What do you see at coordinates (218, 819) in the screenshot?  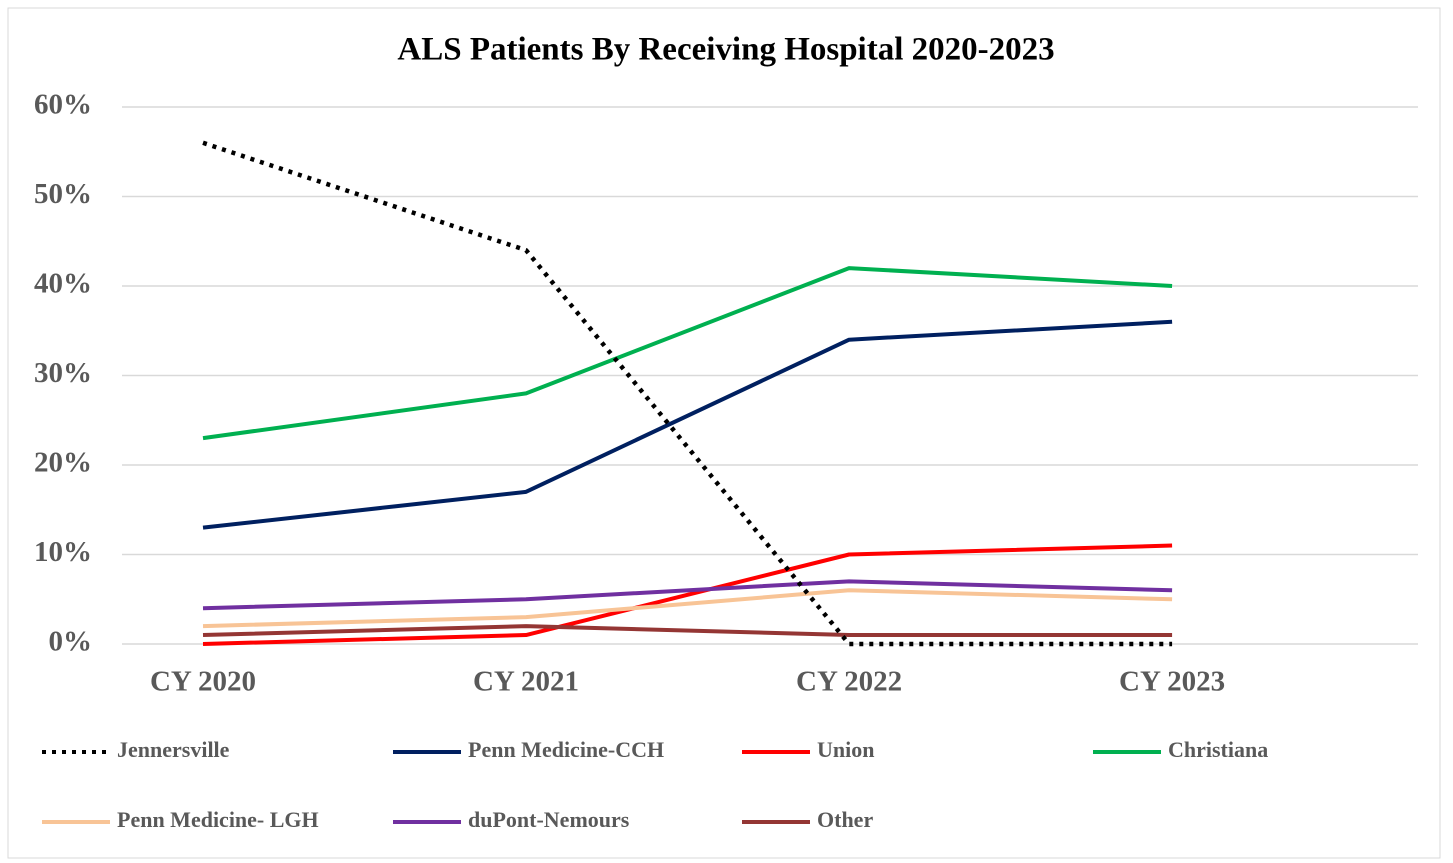 I see `legend-label: Penn Medicine- LGH` at bounding box center [218, 819].